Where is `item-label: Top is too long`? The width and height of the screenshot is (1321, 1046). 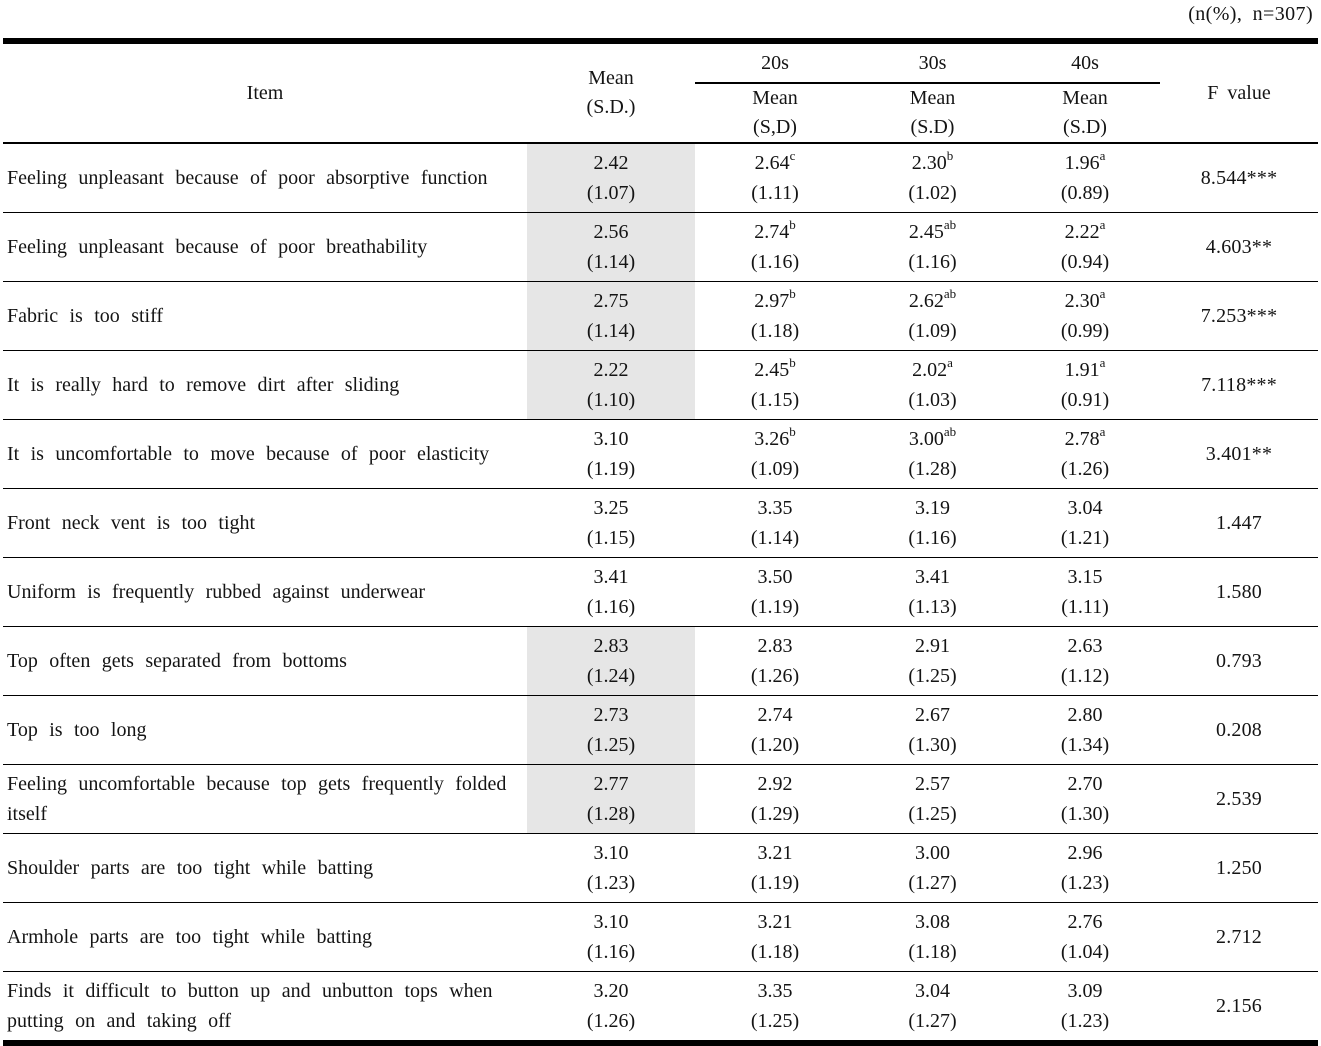 item-label: Top is too long is located at coordinates (265, 730).